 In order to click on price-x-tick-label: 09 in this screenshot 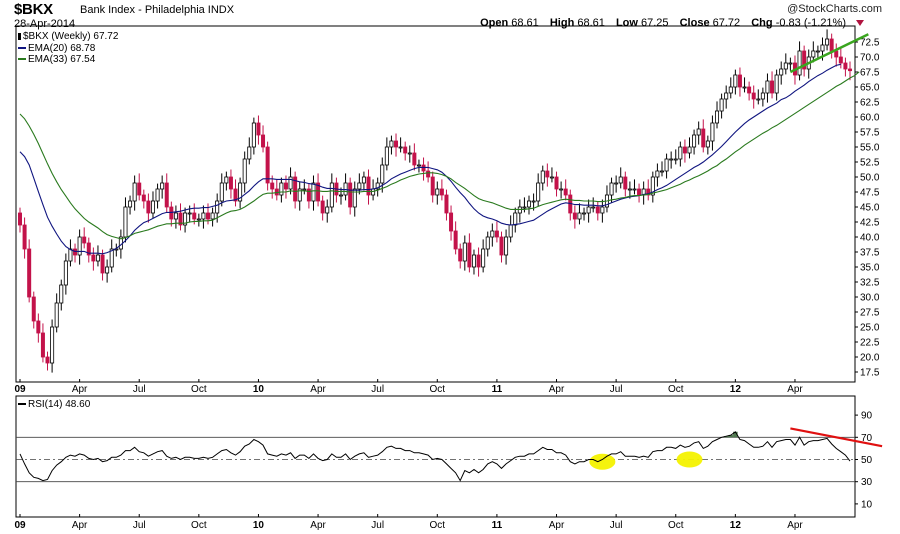, I will do `click(20, 389)`.